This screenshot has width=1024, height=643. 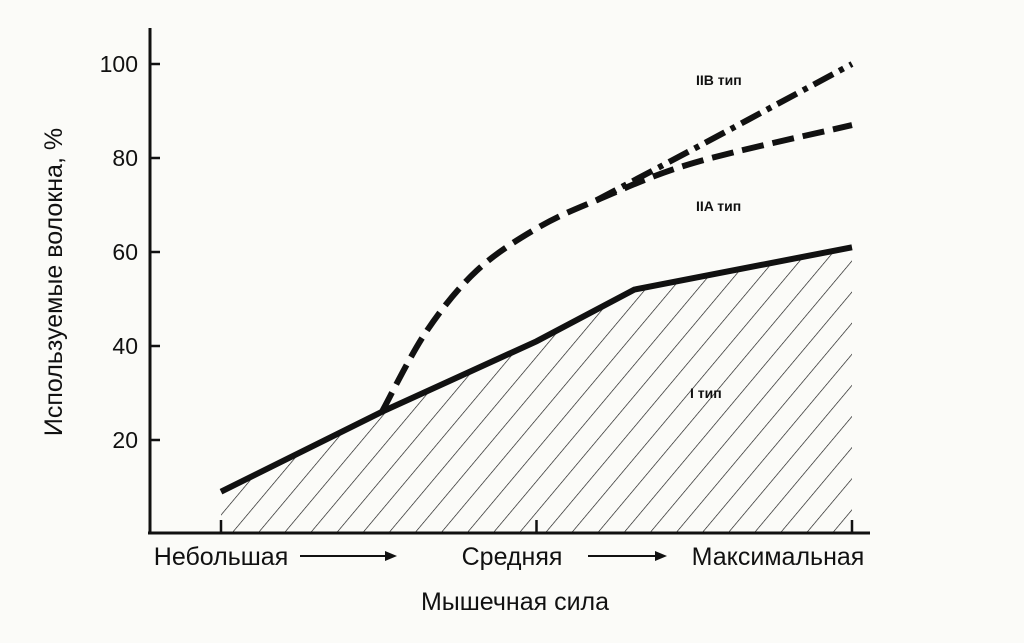 What do you see at coordinates (125, 346) in the screenshot?
I see `y-tick-label: 40` at bounding box center [125, 346].